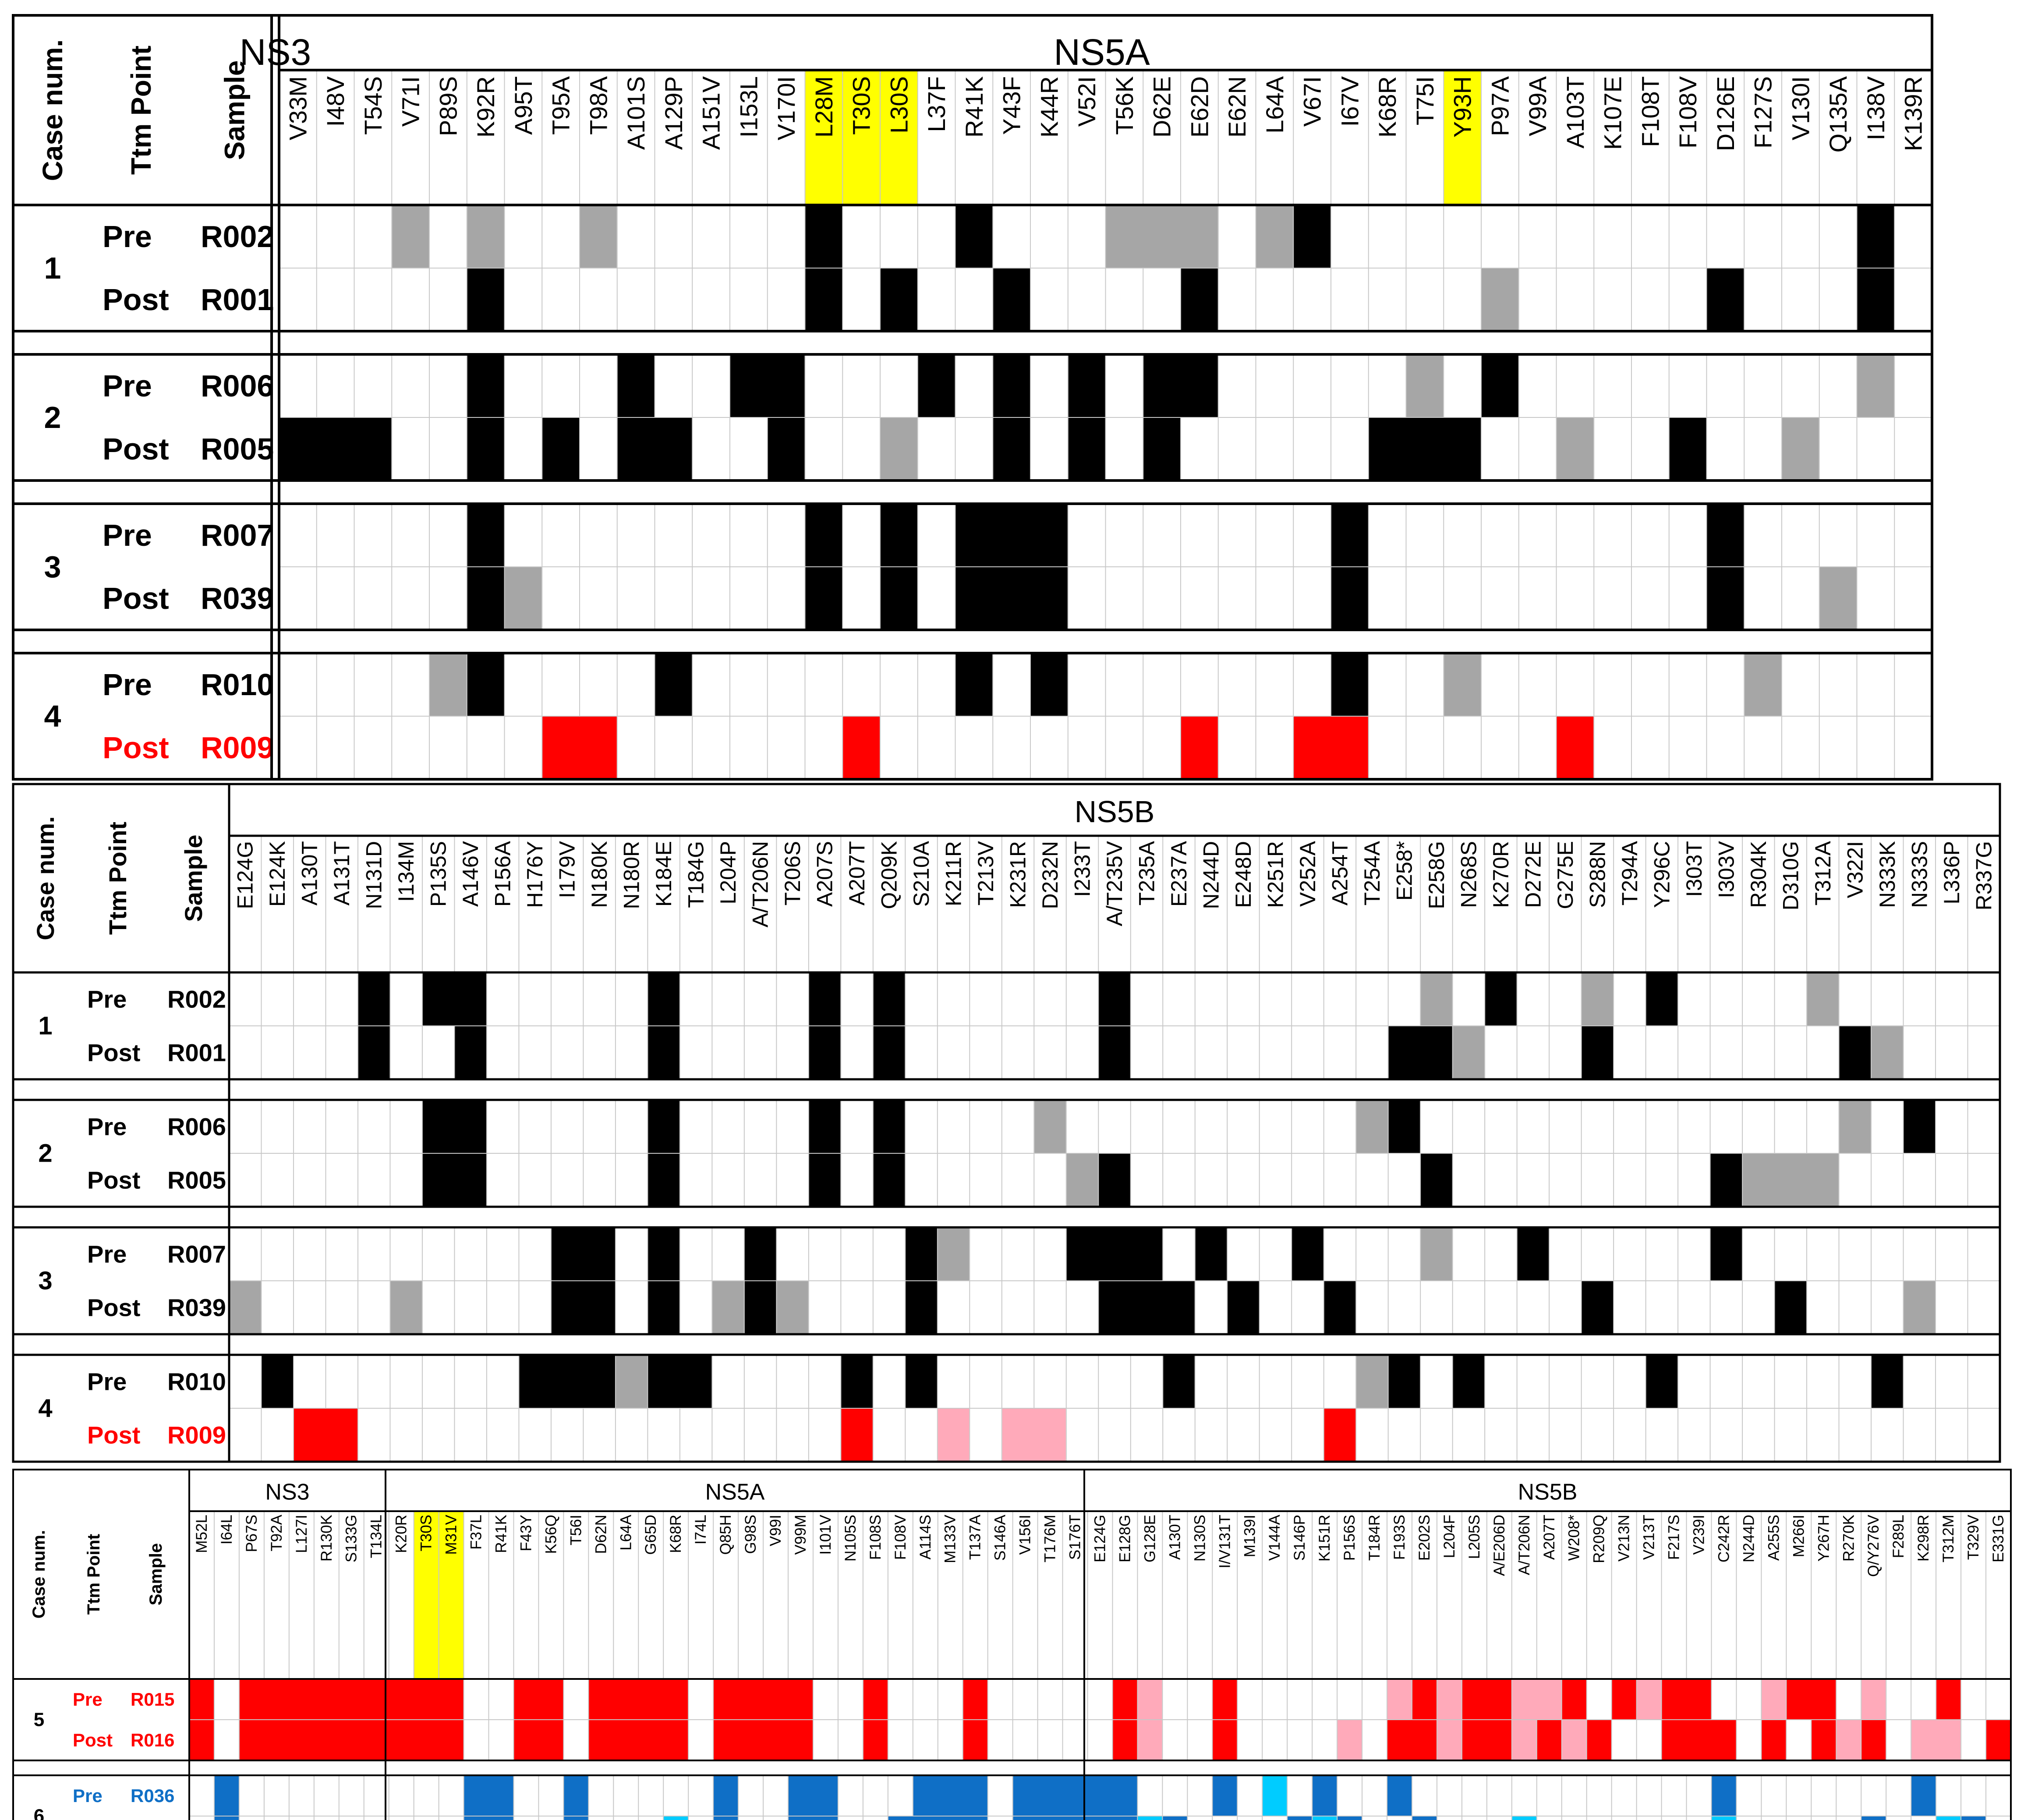 The width and height of the screenshot is (2017, 1820). What do you see at coordinates (748, 107) in the screenshot?
I see `column-label: I153L` at bounding box center [748, 107].